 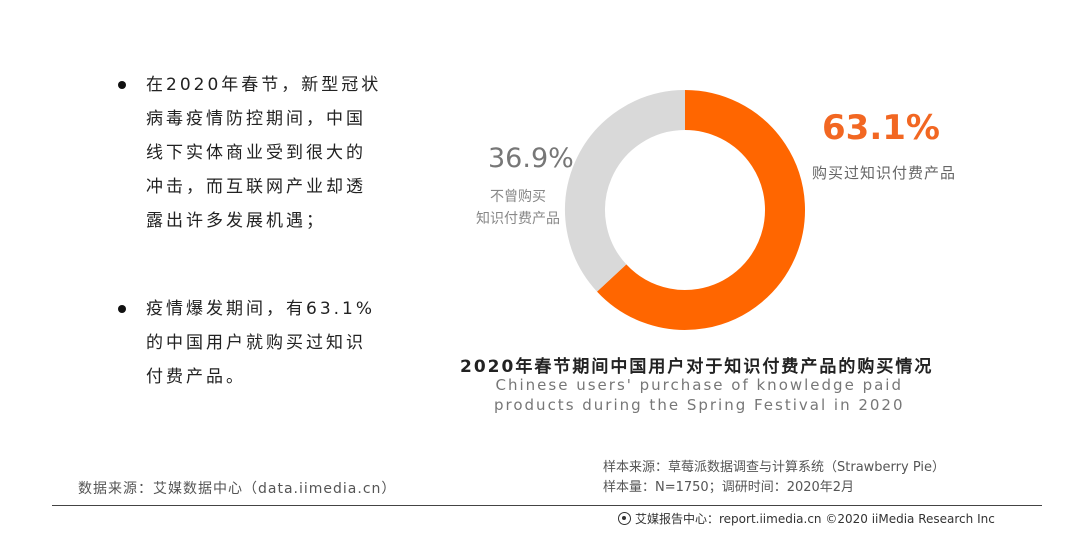 I want to click on bullet-line: 露出许多发展机遇；, so click(x=236, y=221).